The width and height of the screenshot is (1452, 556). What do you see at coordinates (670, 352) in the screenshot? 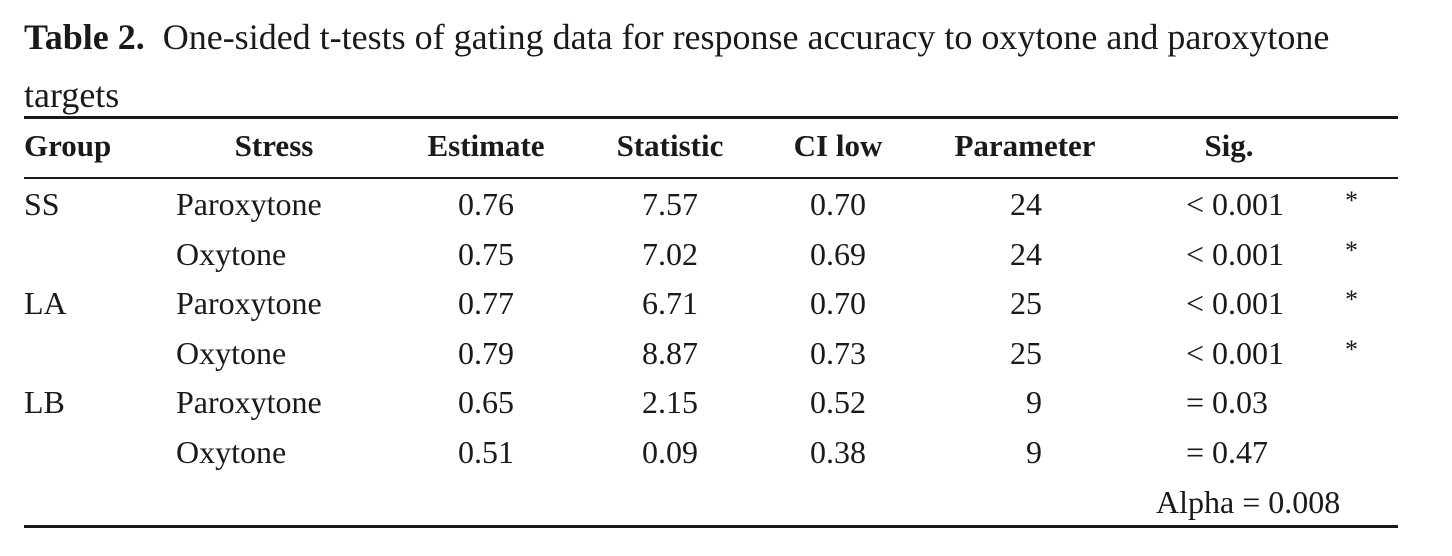
I see `cell-statistic: 8.87` at bounding box center [670, 352].